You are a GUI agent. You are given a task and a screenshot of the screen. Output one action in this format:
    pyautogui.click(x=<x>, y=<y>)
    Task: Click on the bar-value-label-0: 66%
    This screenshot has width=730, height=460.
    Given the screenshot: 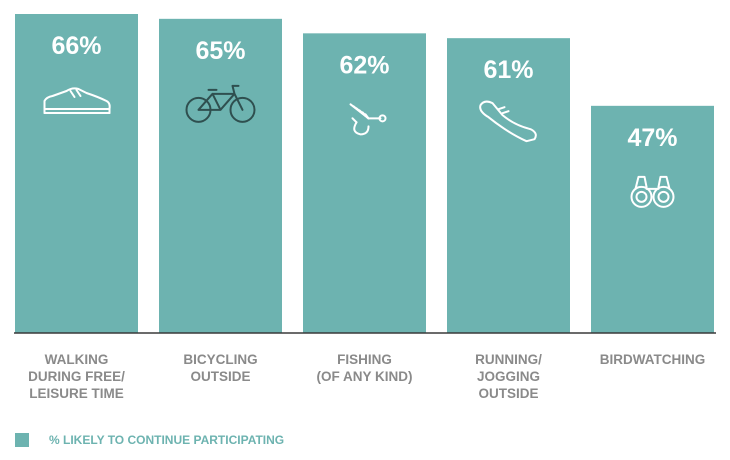 What is the action you would take?
    pyautogui.click(x=76, y=46)
    